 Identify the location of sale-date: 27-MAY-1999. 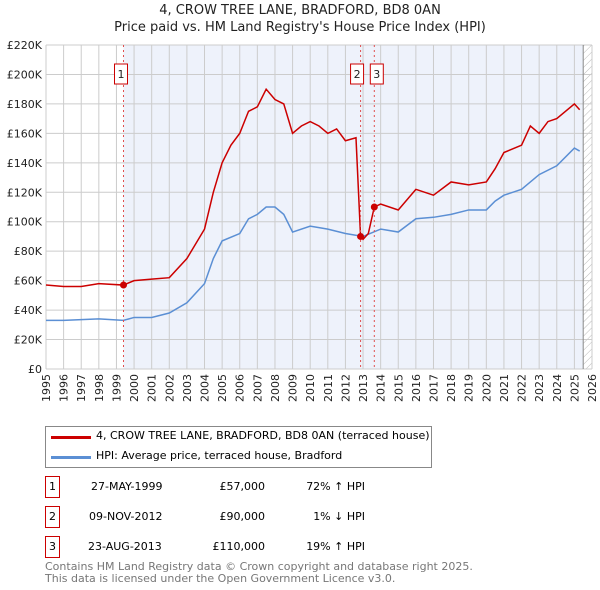
(127, 486).